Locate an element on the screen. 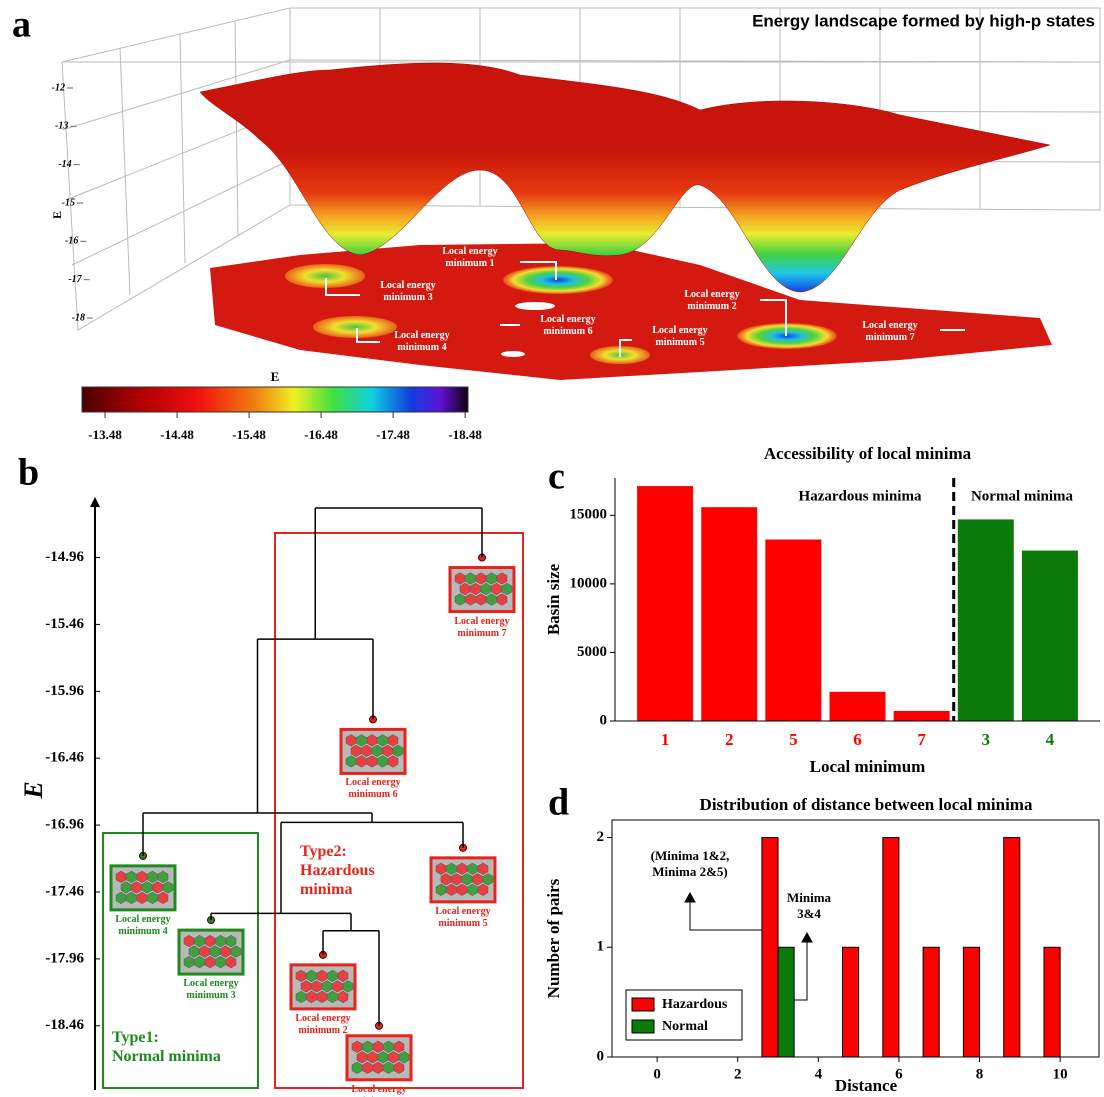  y-axis-arrow is located at coordinates (95, 502).